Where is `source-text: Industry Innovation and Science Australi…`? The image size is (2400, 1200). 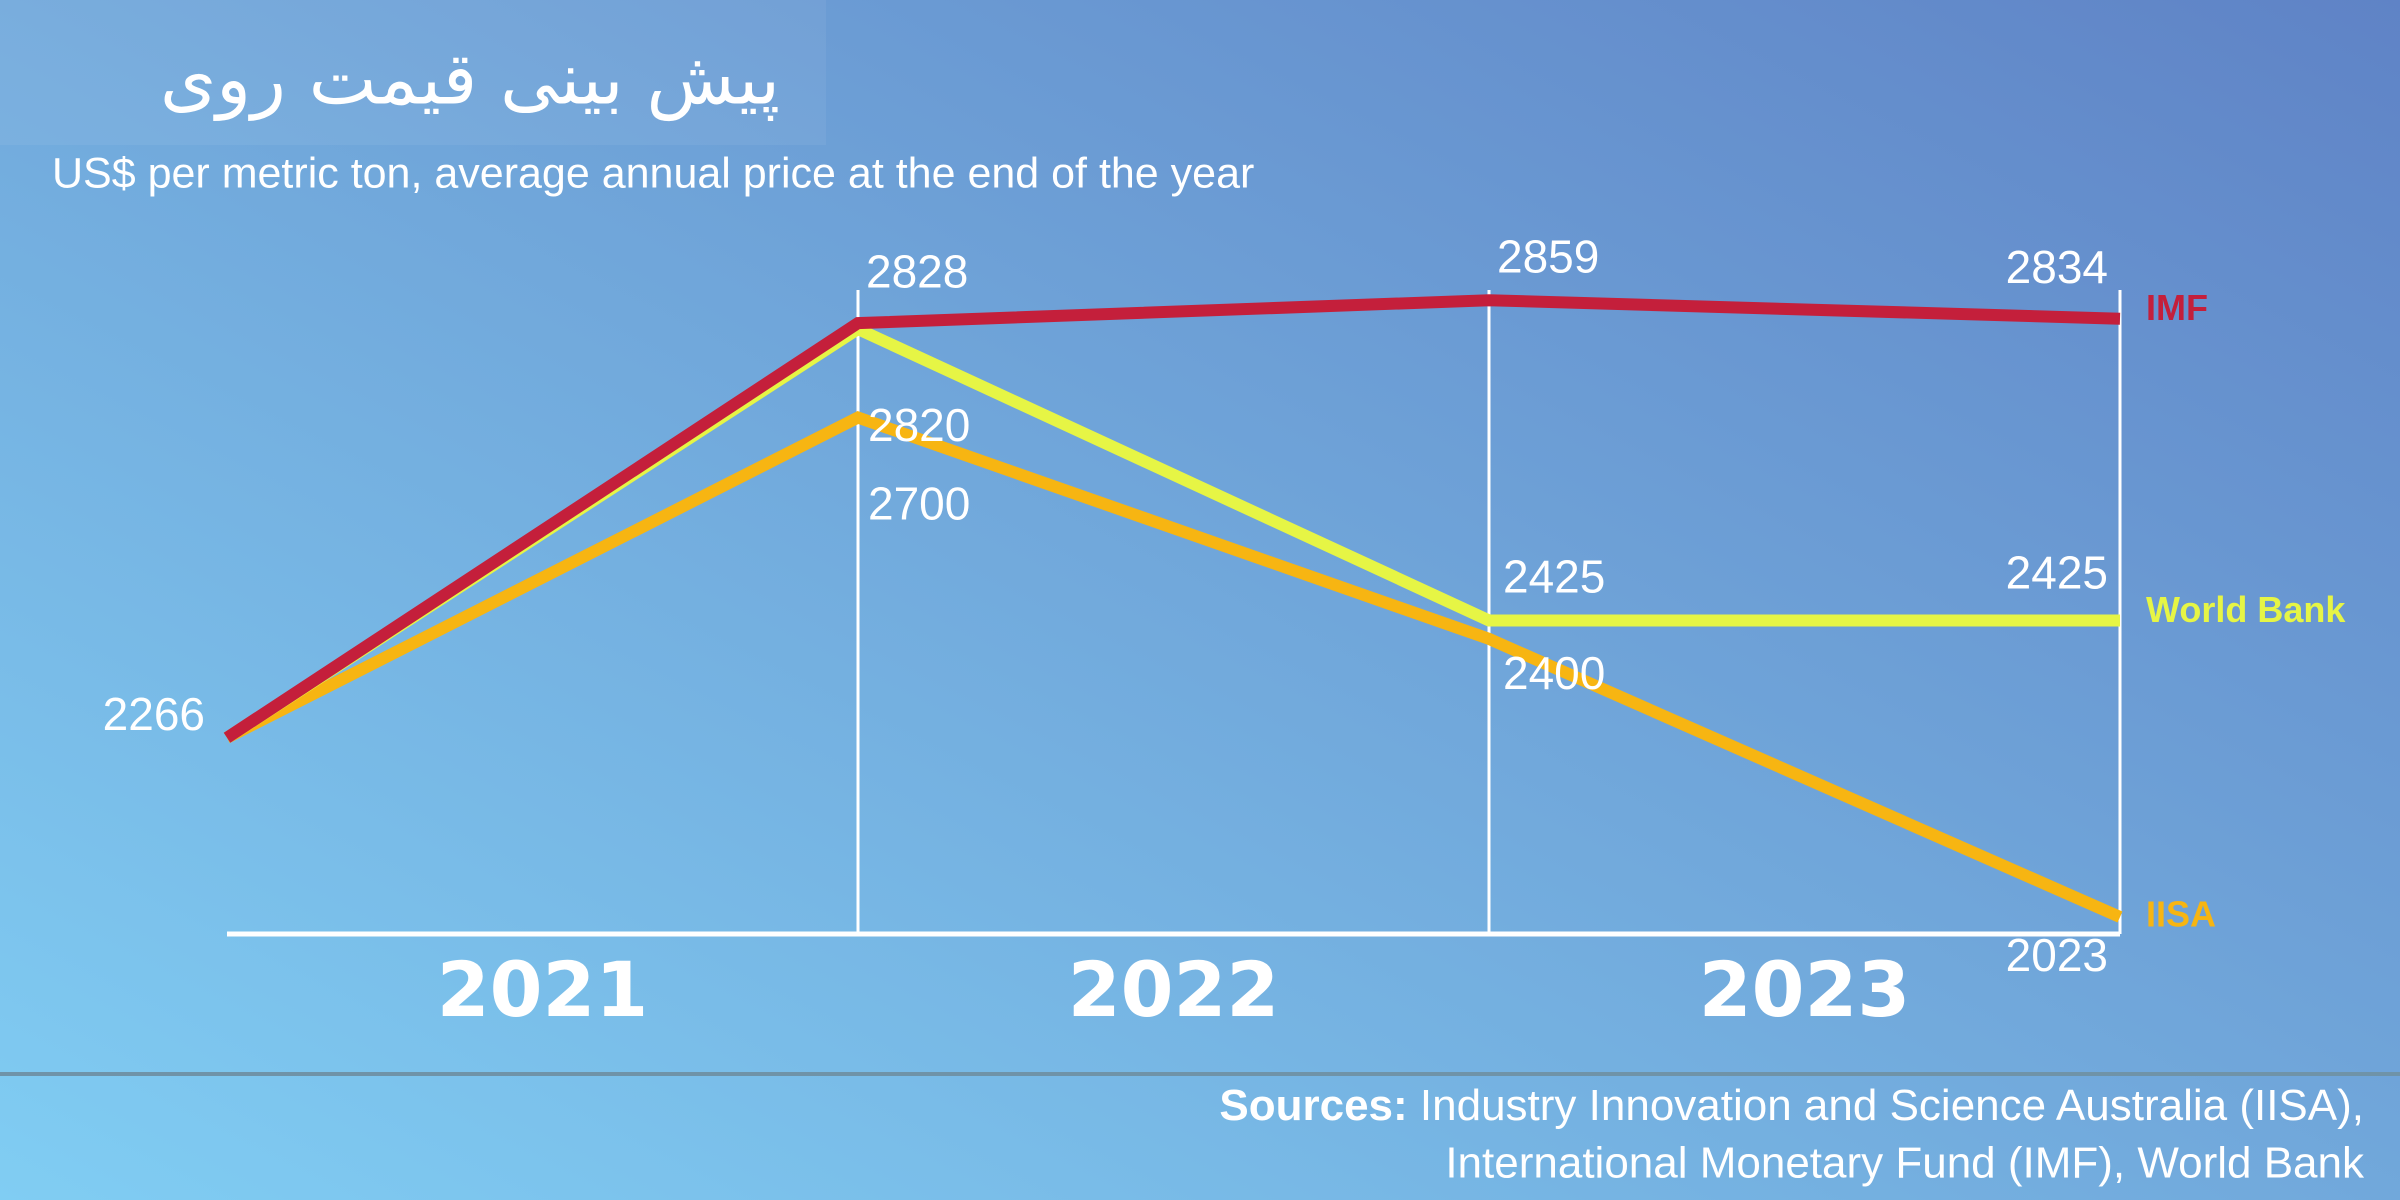 source-text: Industry Innovation and Science Australi… is located at coordinates (1892, 1105).